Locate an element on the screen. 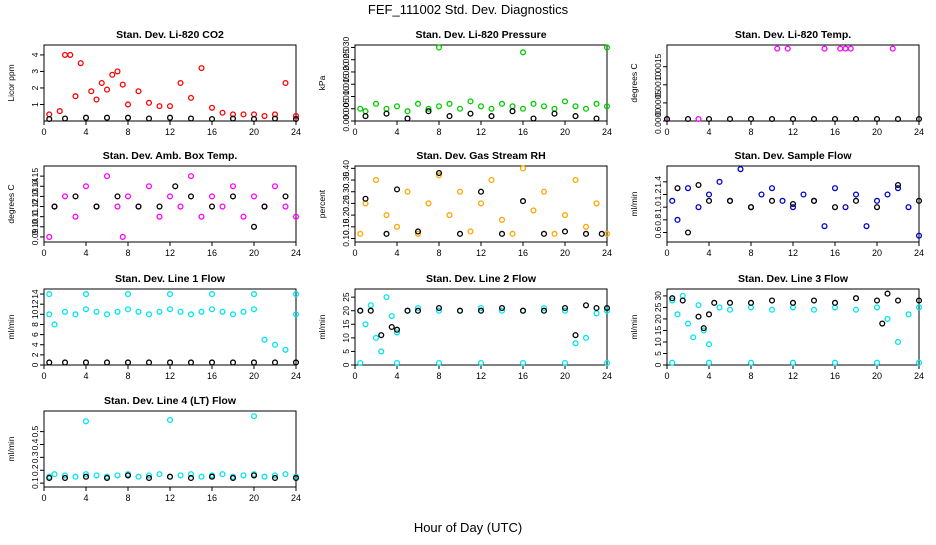  y-tick-label: 0 is located at coordinates (346, 364).